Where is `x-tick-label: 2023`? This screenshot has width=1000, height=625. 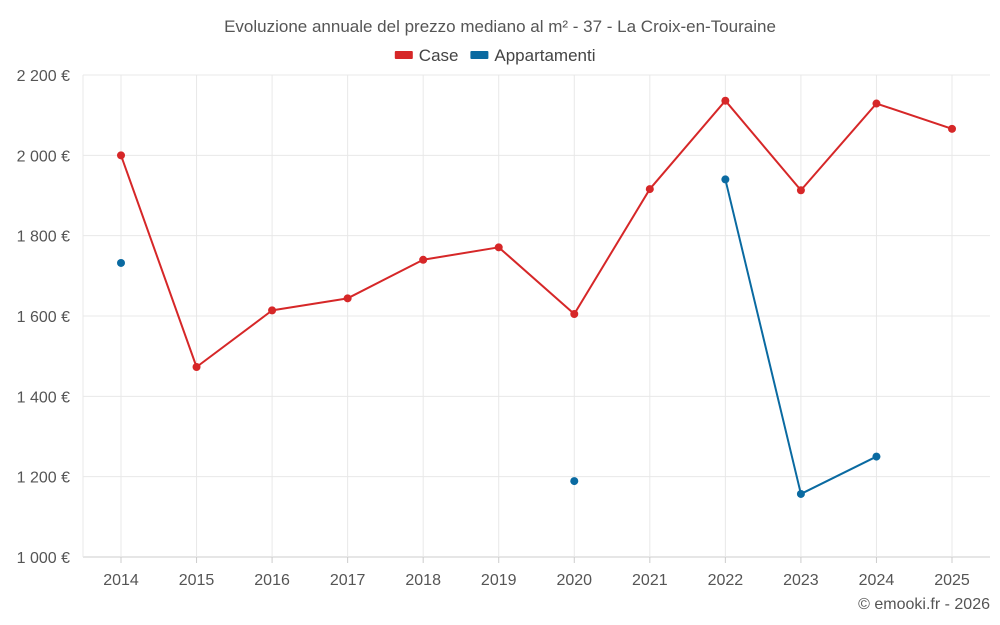
x-tick-label: 2023 is located at coordinates (801, 580).